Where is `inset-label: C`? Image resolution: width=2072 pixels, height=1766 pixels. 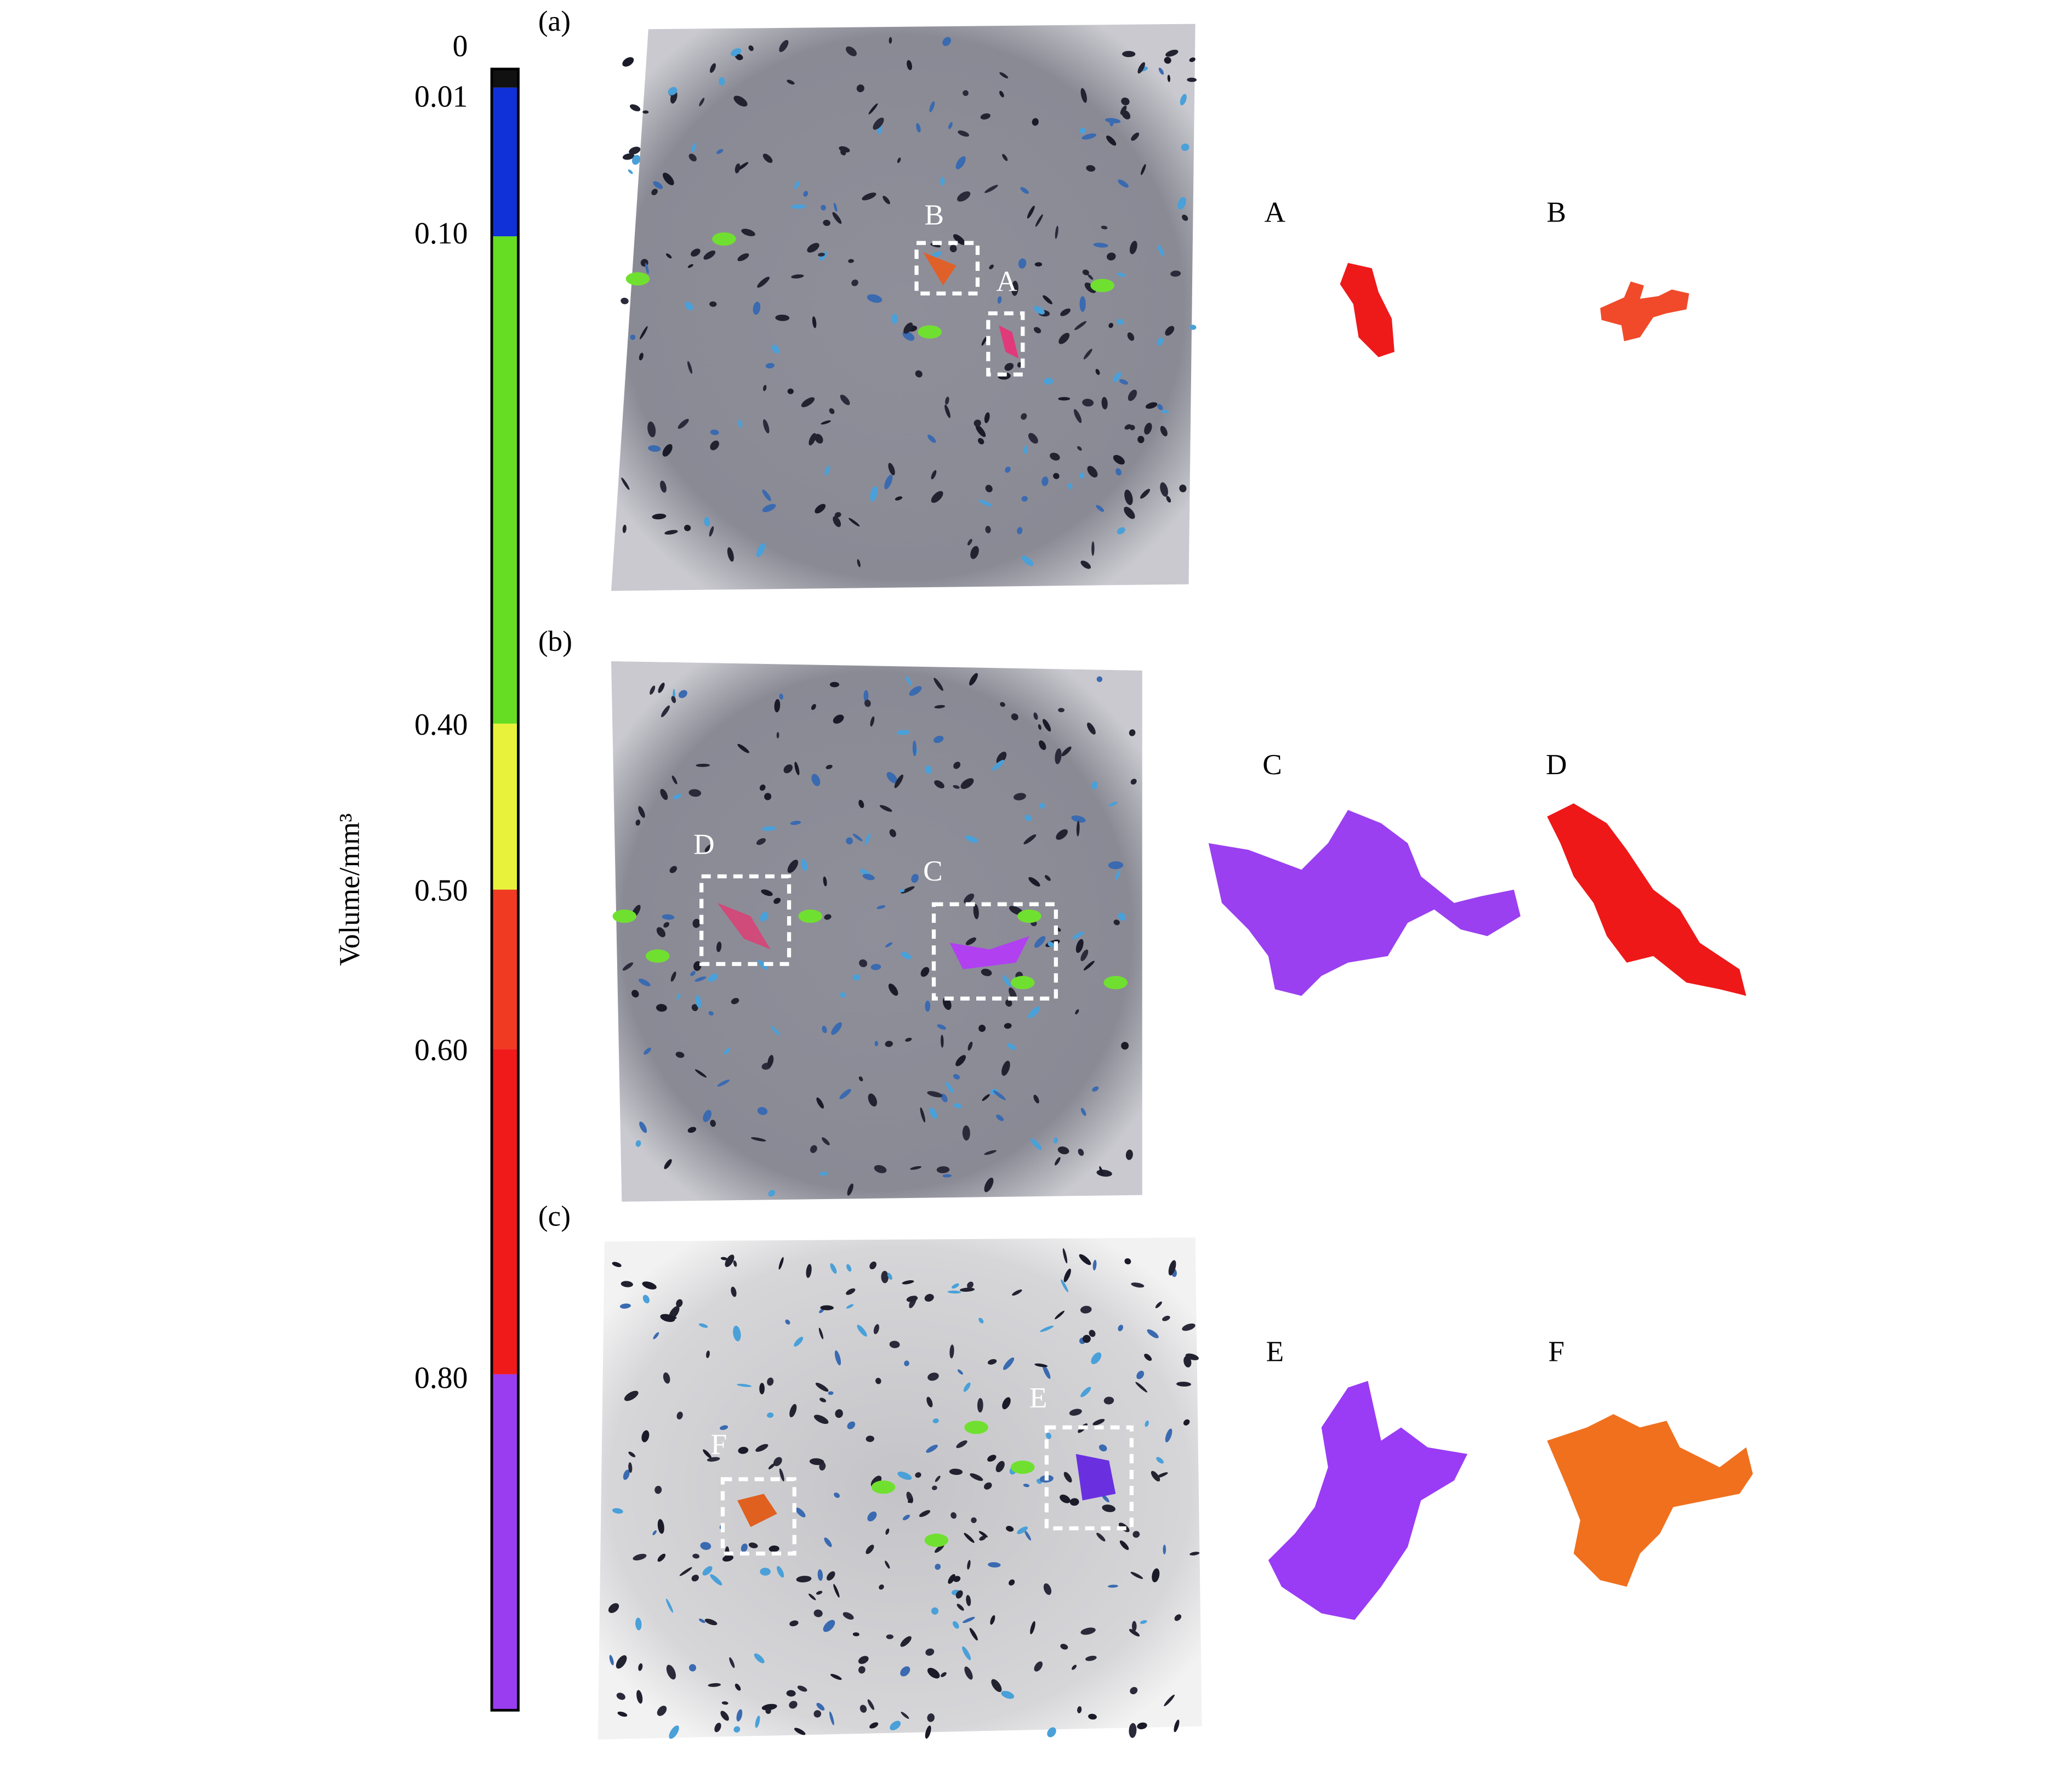
inset-label: C is located at coordinates (1272, 765).